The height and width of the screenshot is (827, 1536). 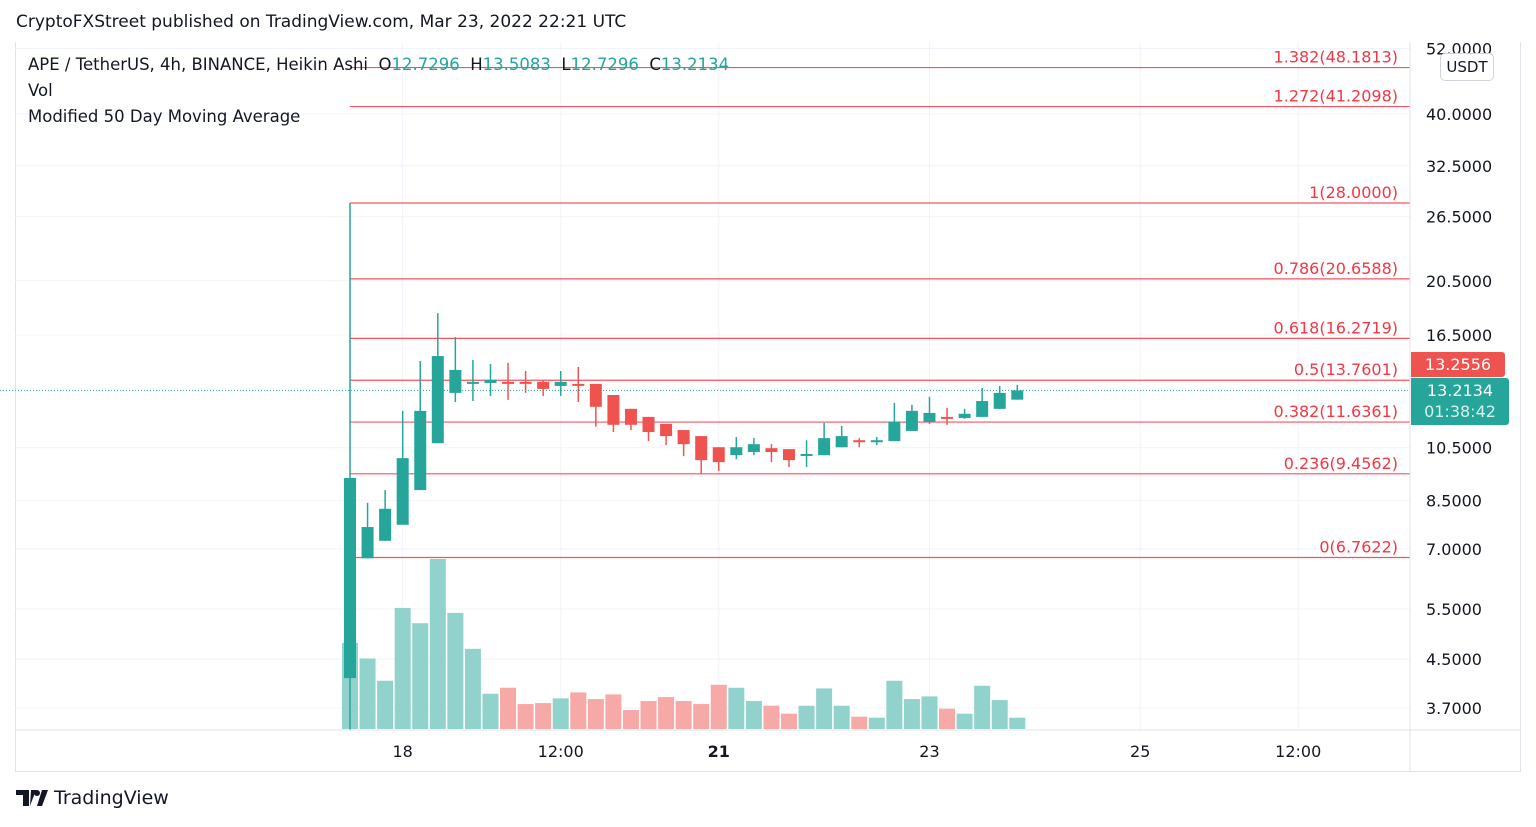 What do you see at coordinates (604, 64) in the screenshot?
I see `low-value: 12.7296` at bounding box center [604, 64].